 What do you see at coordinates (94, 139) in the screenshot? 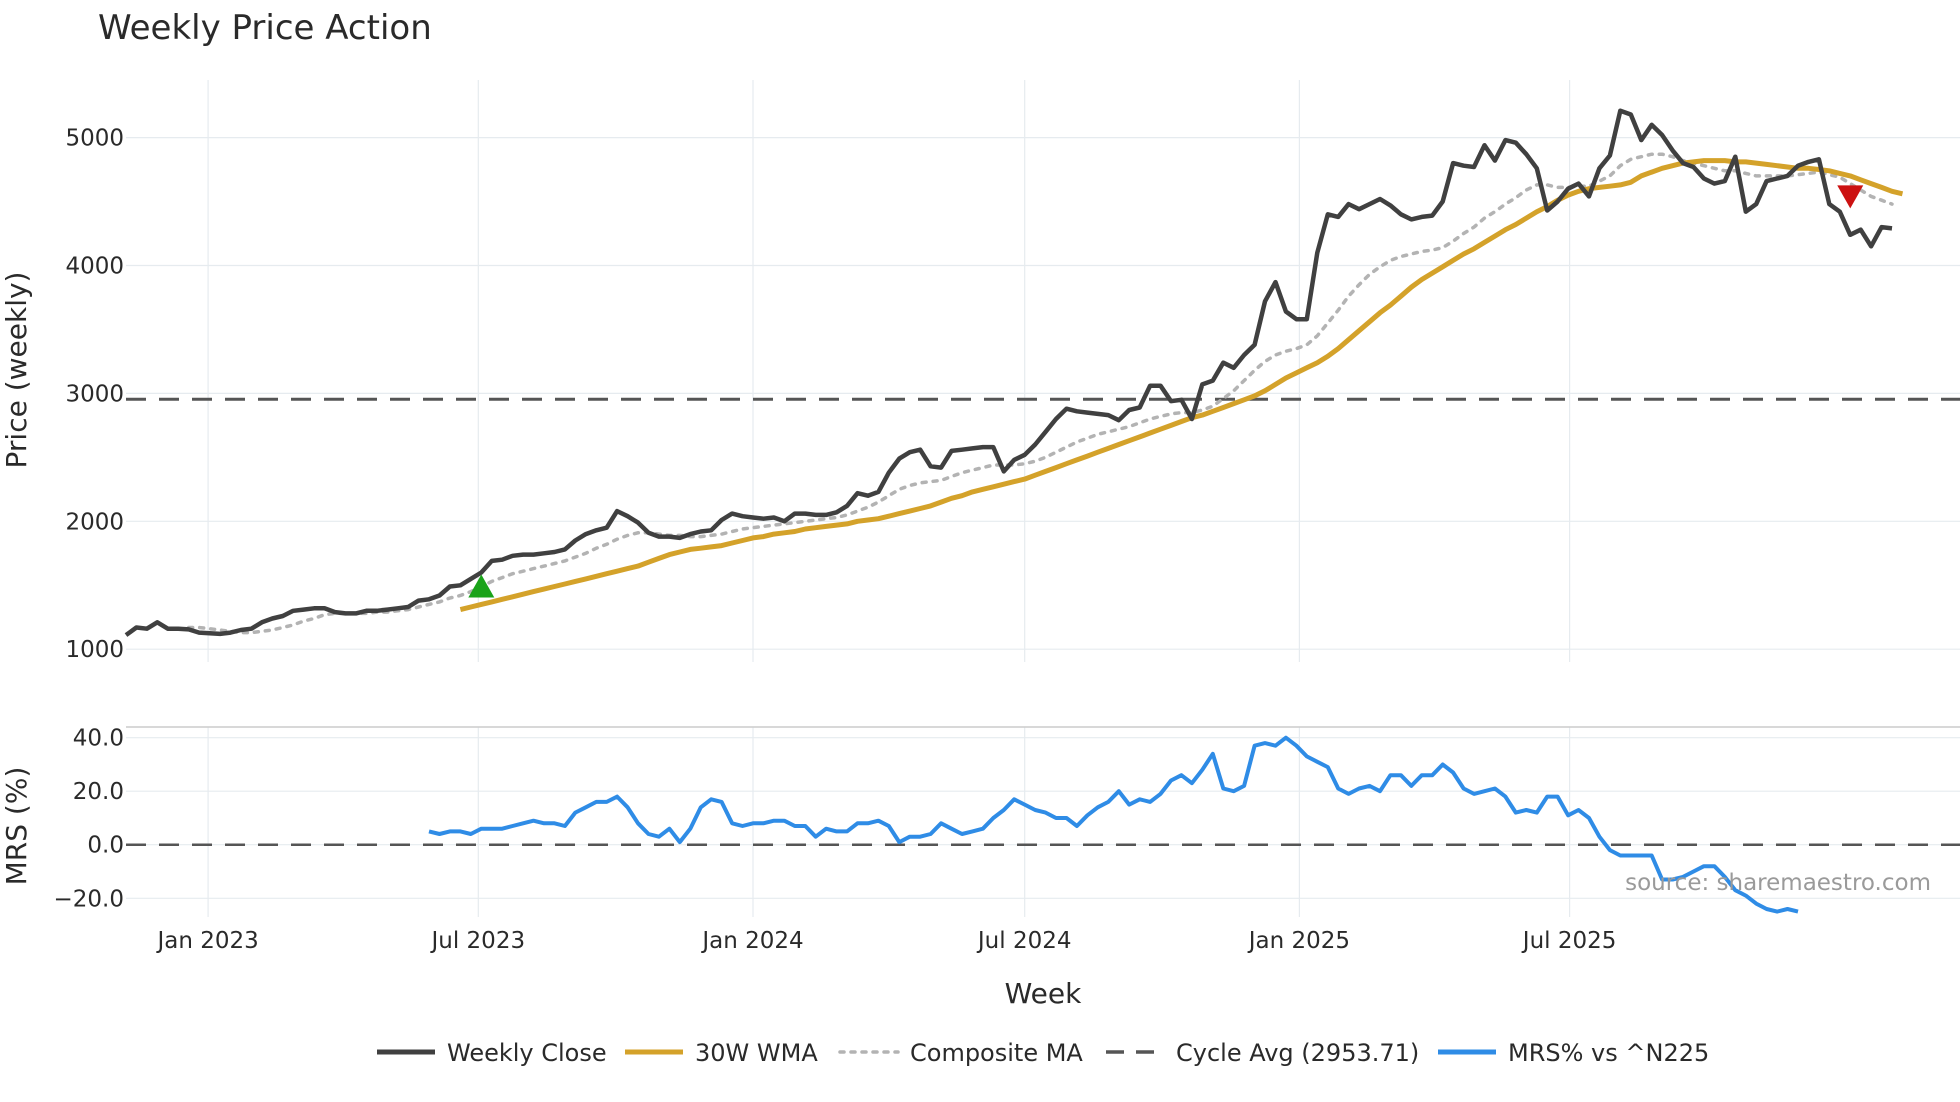
I see `price-y-tick-label: 5000` at bounding box center [94, 139].